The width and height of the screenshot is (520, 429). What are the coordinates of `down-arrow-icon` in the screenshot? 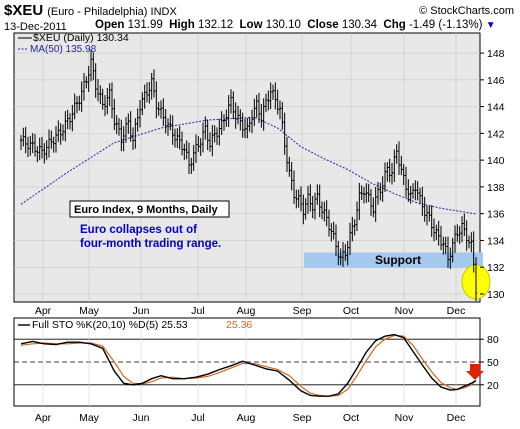 It's located at (475, 372).